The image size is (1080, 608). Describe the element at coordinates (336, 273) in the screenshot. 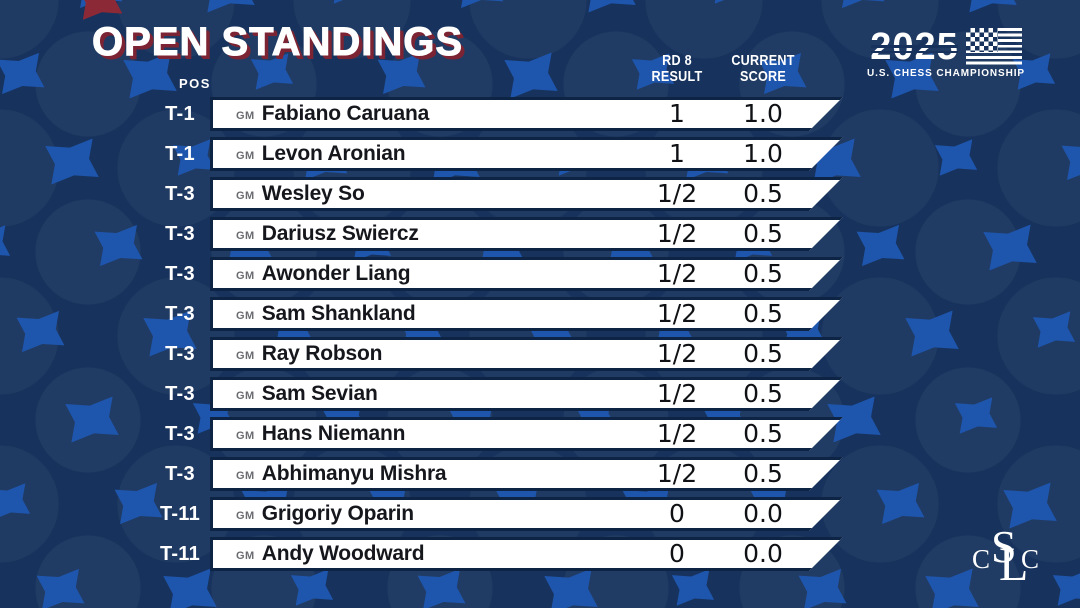

I see `player-name: Awonder Liang` at that location.